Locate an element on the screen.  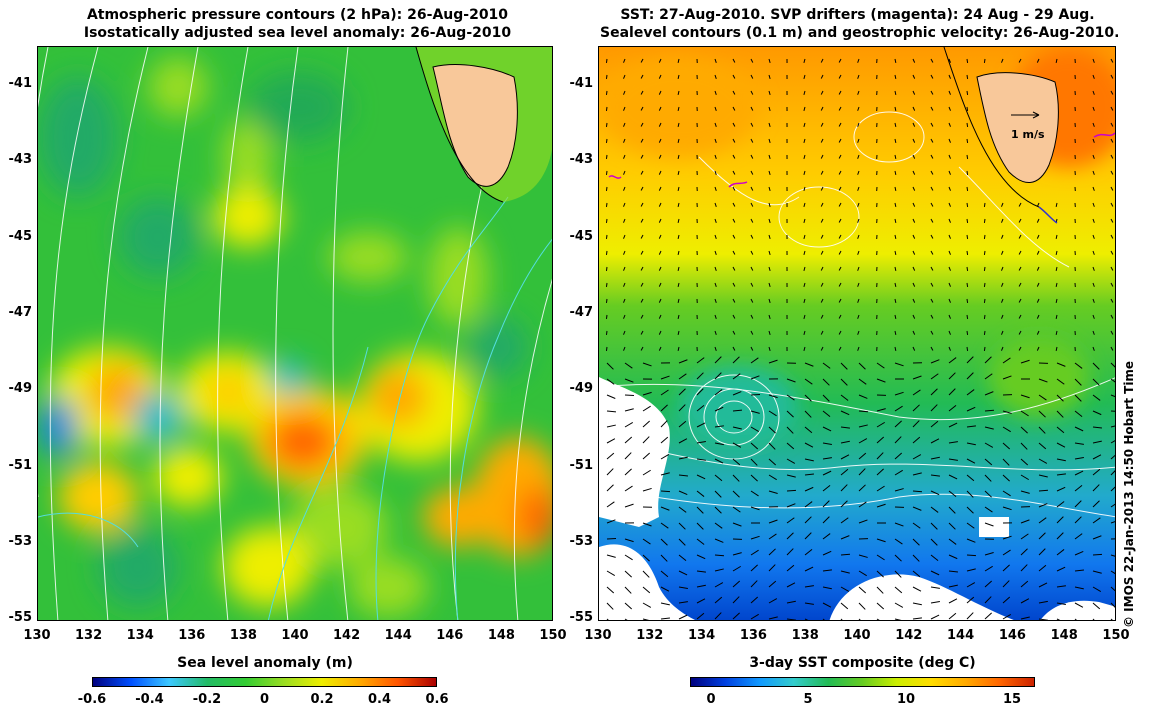
tasmania-land-right is located at coordinates (1017, 127).